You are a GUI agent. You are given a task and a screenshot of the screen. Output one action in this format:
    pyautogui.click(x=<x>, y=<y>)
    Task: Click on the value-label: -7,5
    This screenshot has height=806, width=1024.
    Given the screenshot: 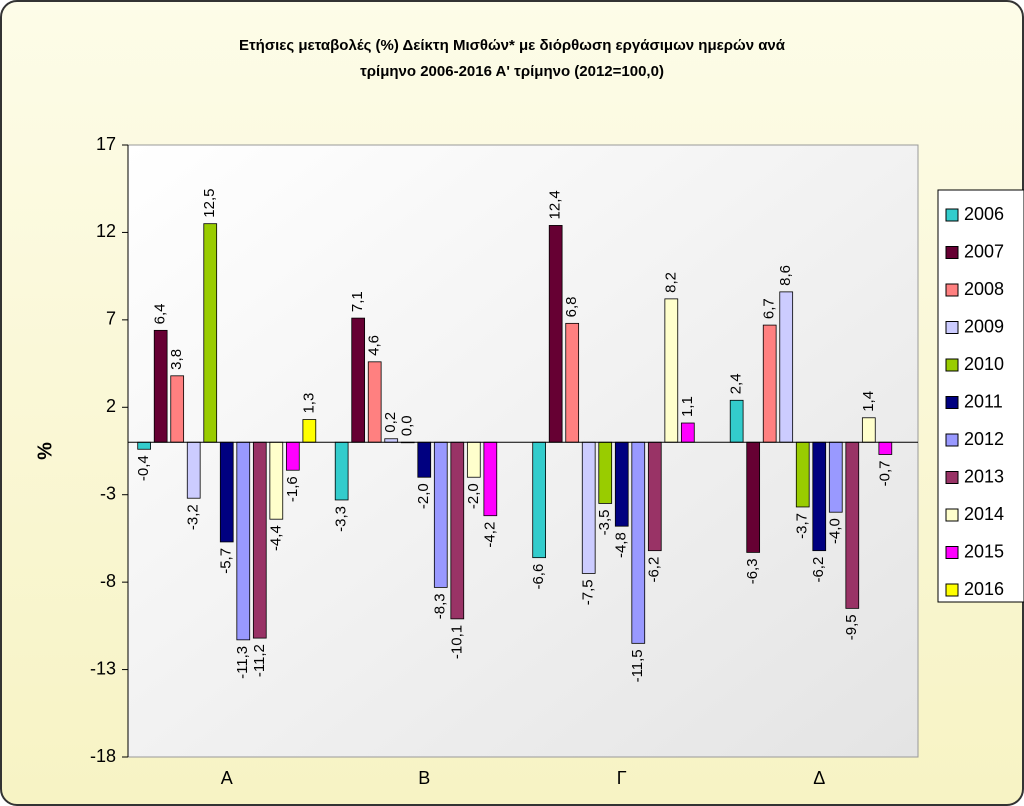 What is the action you would take?
    pyautogui.click(x=588, y=592)
    